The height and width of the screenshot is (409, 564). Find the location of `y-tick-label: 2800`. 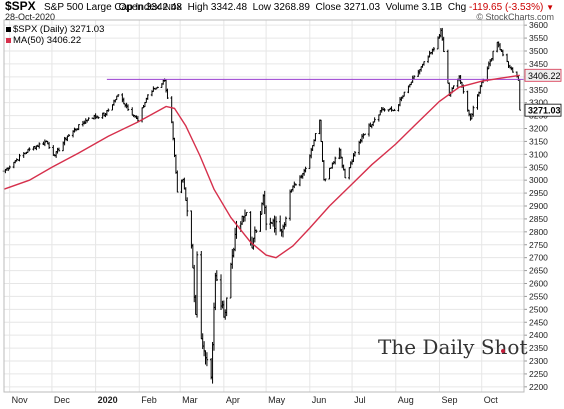

y-tick-label: 2800 is located at coordinates (538, 232).